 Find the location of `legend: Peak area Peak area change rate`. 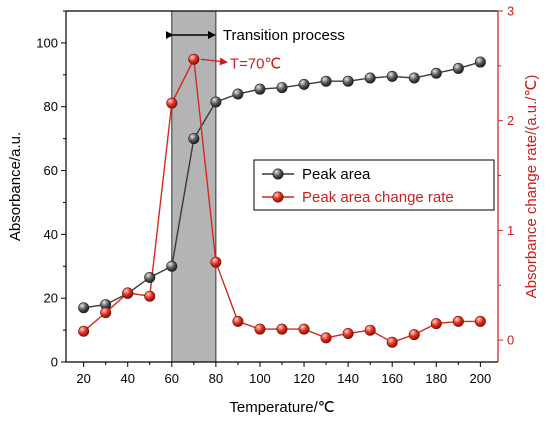

legend: Peak area Peak area change rate is located at coordinates (374, 185).